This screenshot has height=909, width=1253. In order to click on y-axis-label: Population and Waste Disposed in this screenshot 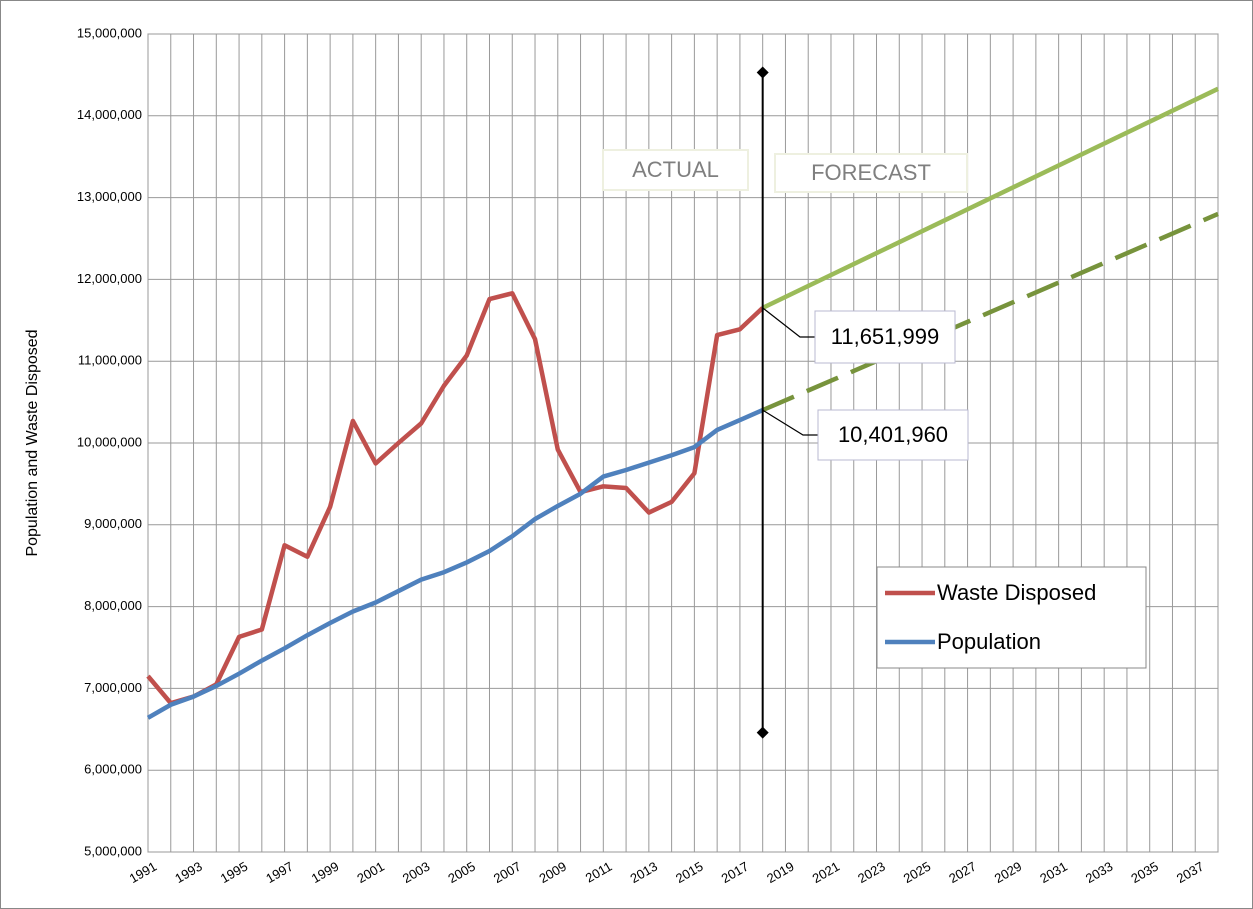, I will do `click(32, 442)`.